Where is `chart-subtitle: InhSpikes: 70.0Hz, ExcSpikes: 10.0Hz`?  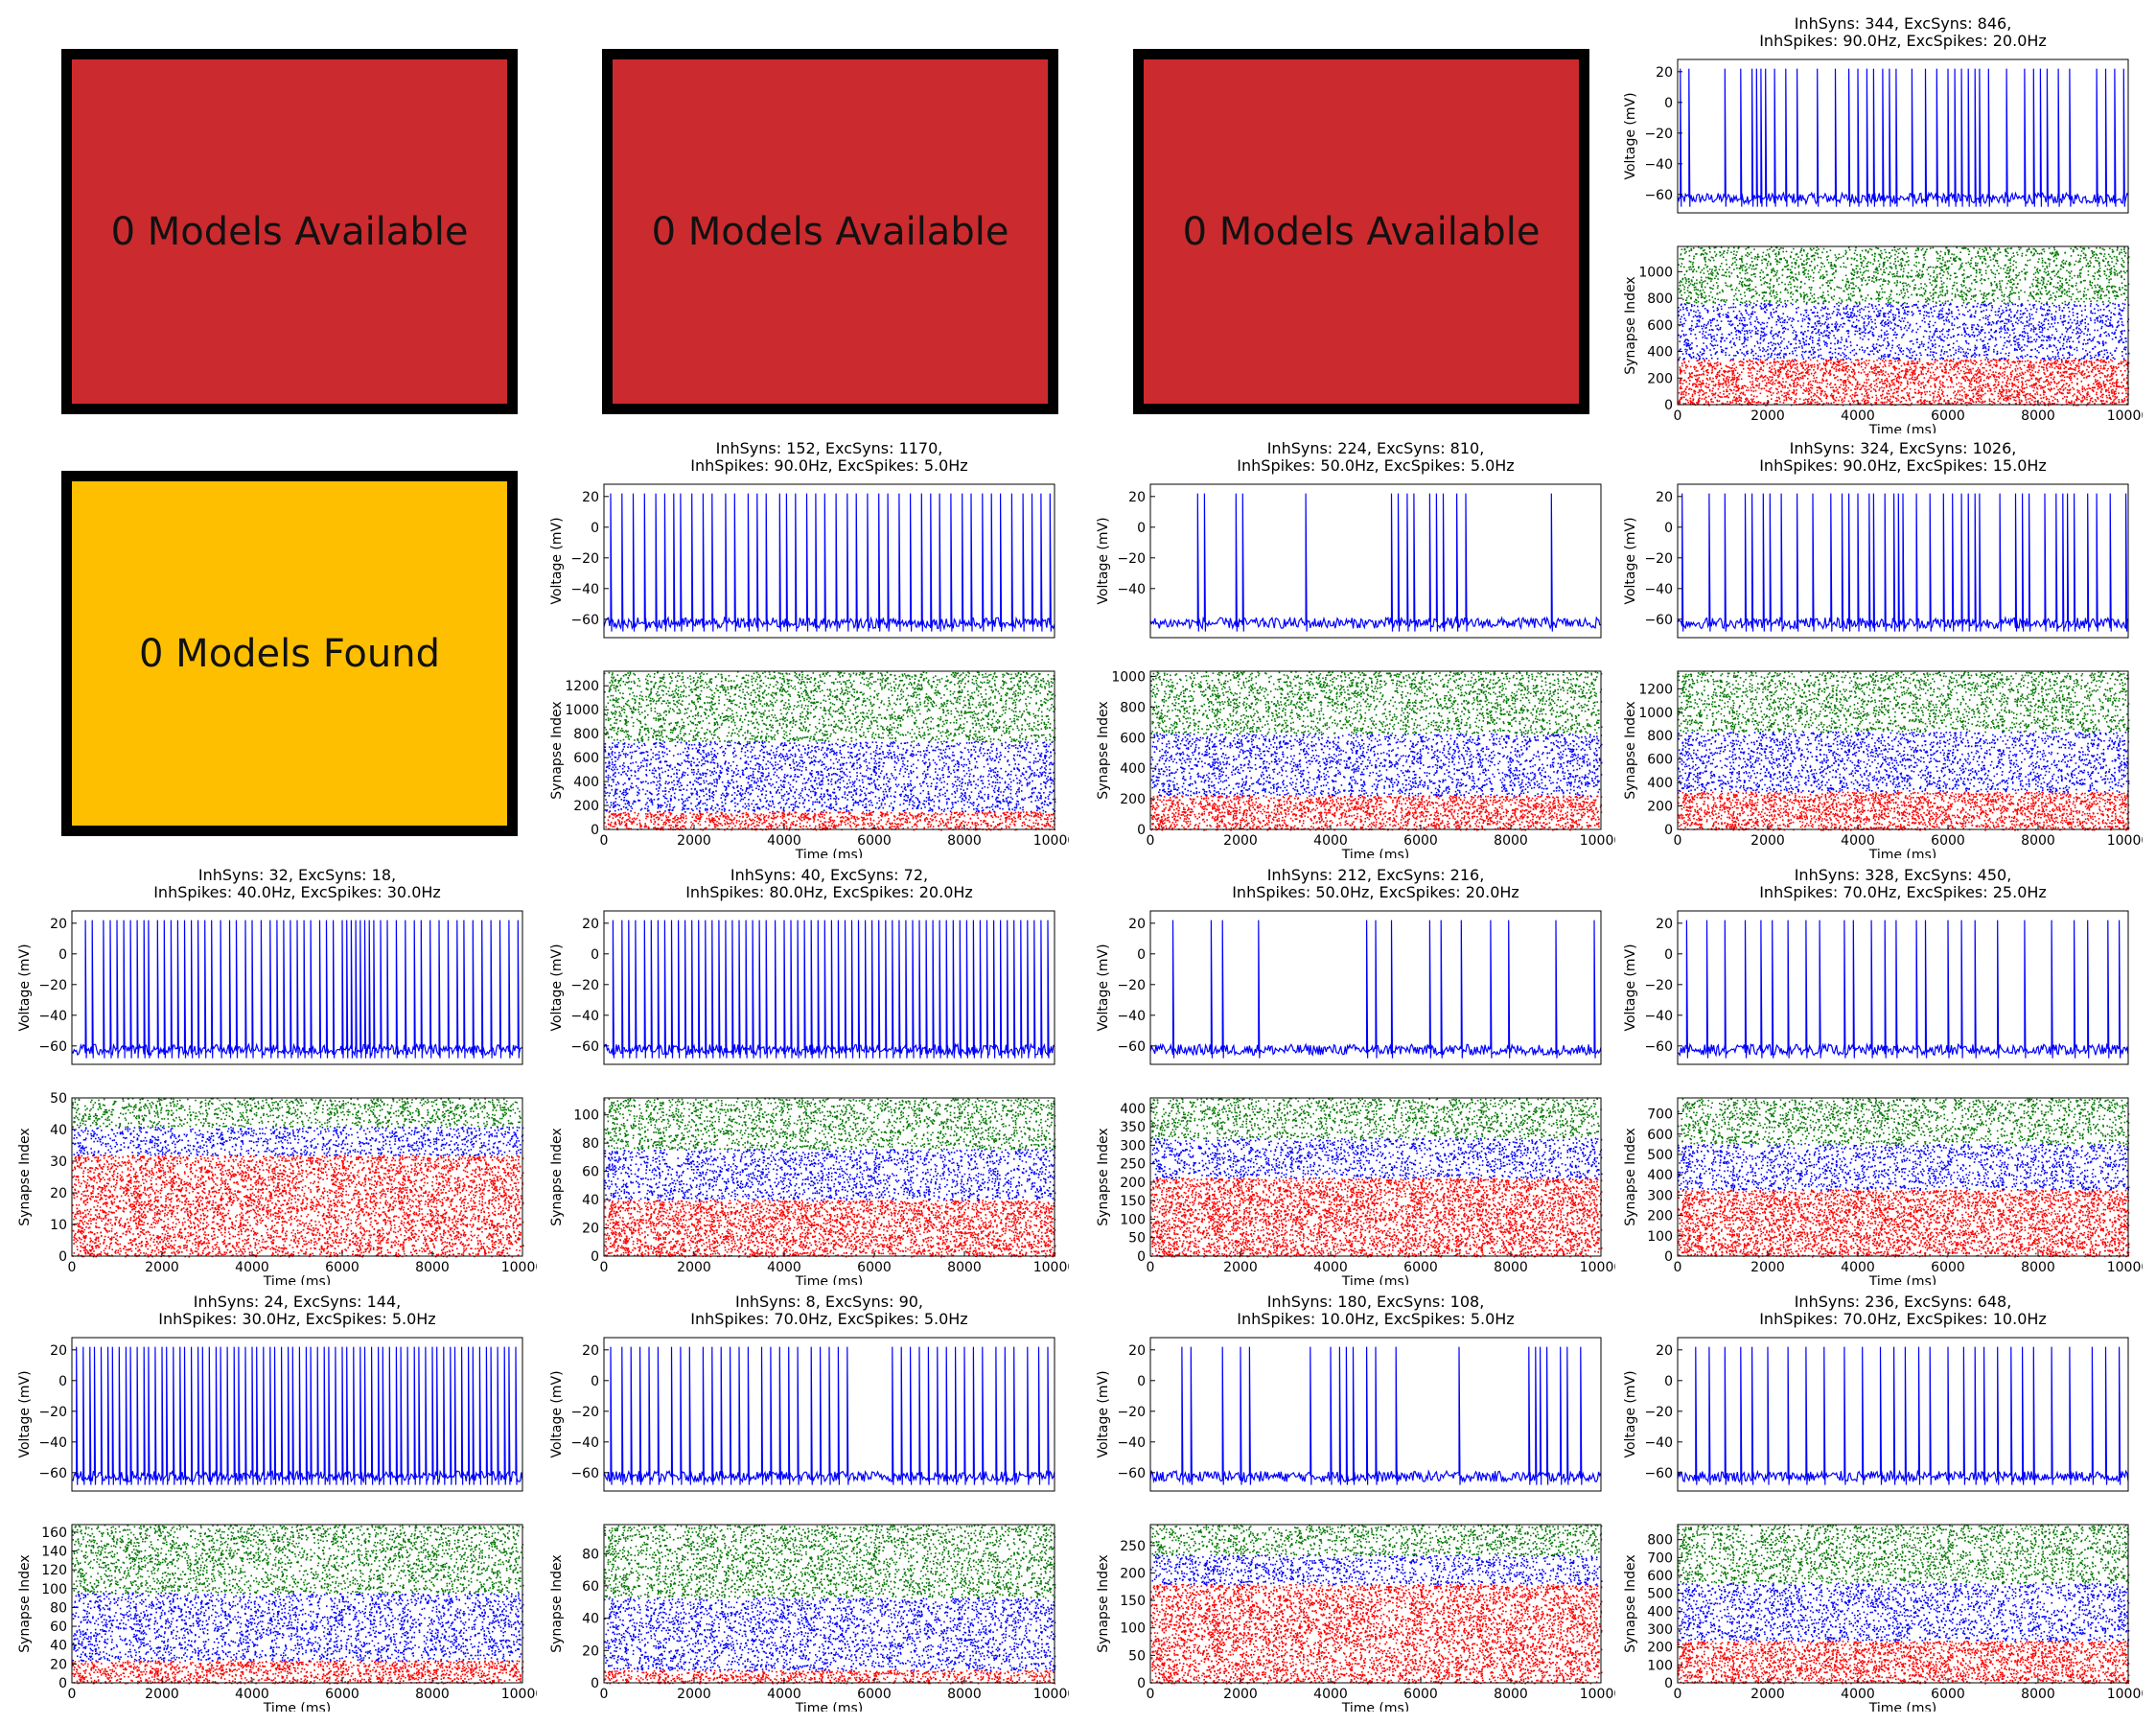 chart-subtitle: InhSpikes: 70.0Hz, ExcSpikes: 10.0Hz is located at coordinates (1903, 1319).